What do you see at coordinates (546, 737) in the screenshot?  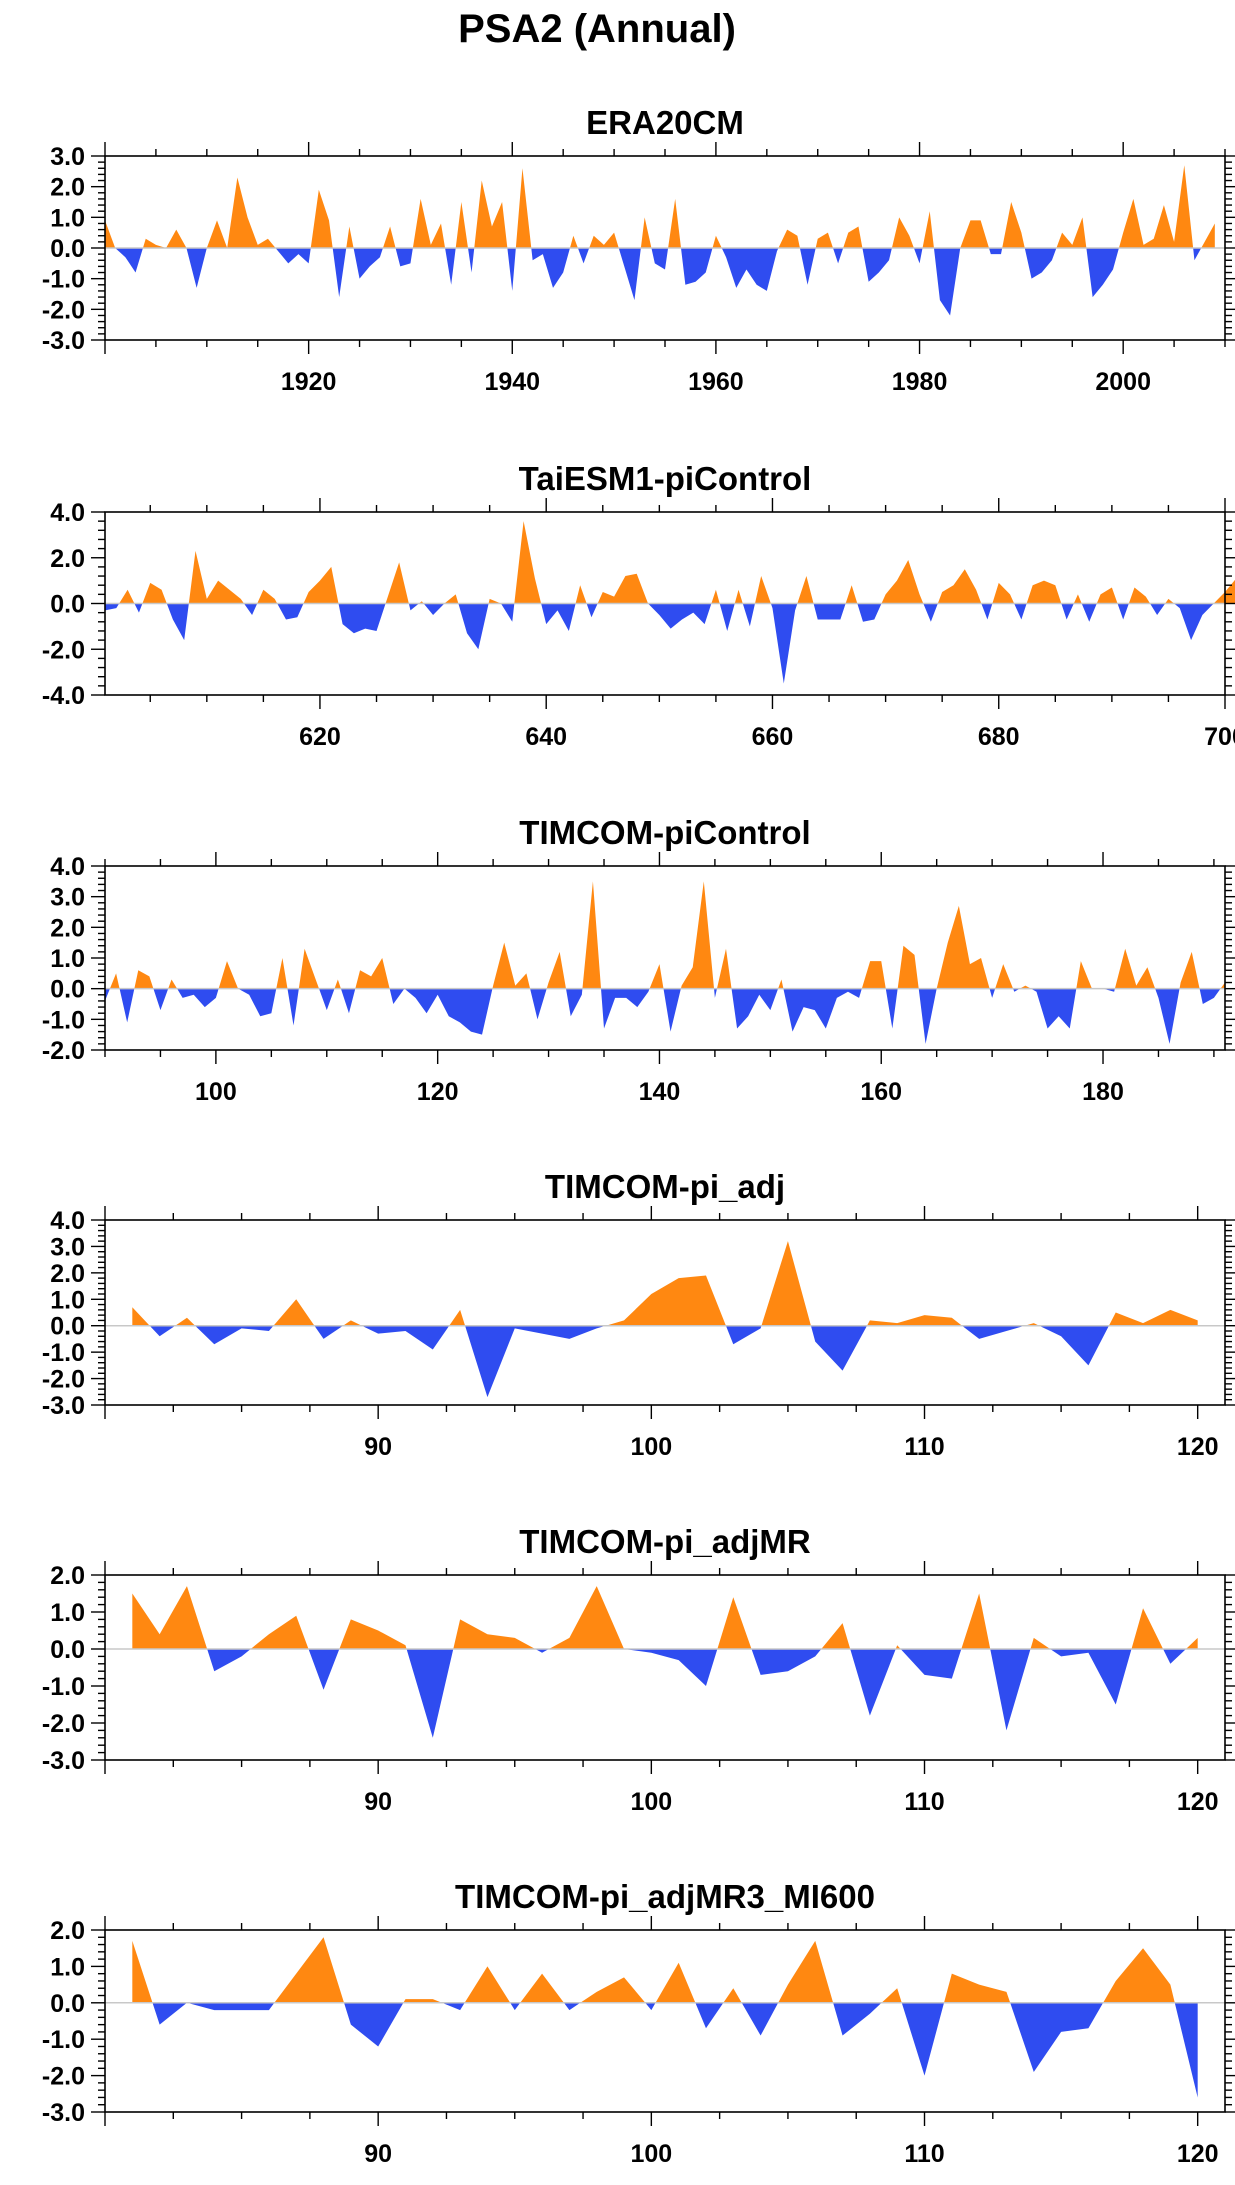 I see `x-tick-label: 640` at bounding box center [546, 737].